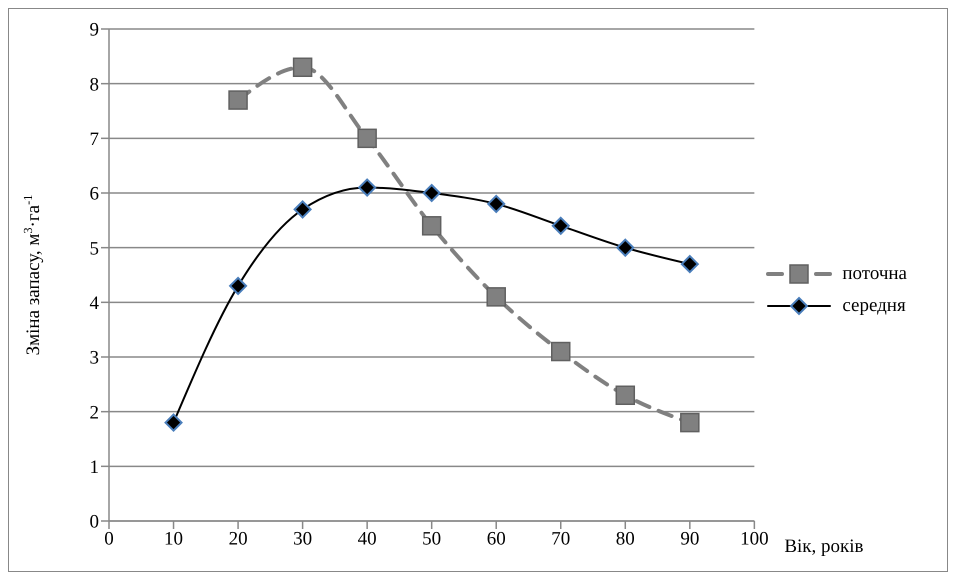  I want to click on x-tick-label: 30, so click(302, 539).